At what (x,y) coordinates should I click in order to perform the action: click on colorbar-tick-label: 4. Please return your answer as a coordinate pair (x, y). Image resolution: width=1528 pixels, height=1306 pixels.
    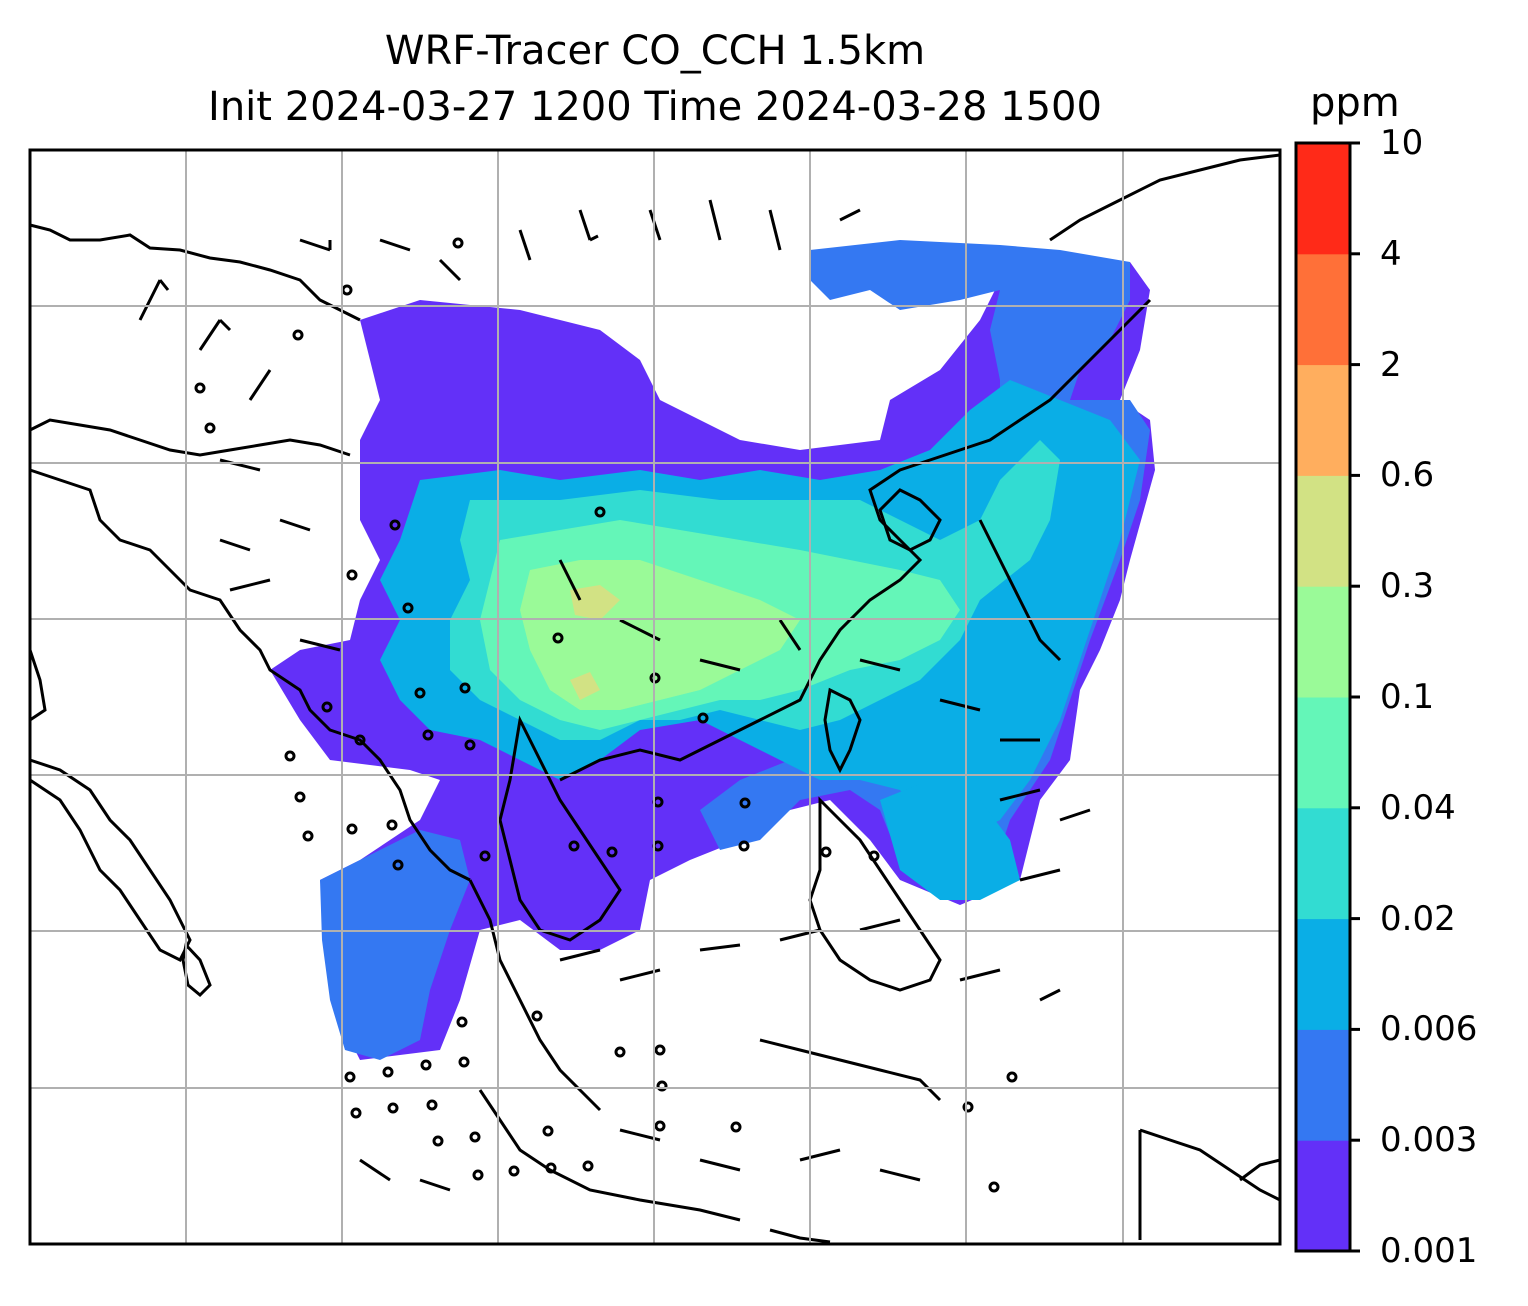
    Looking at the image, I should click on (1391, 253).